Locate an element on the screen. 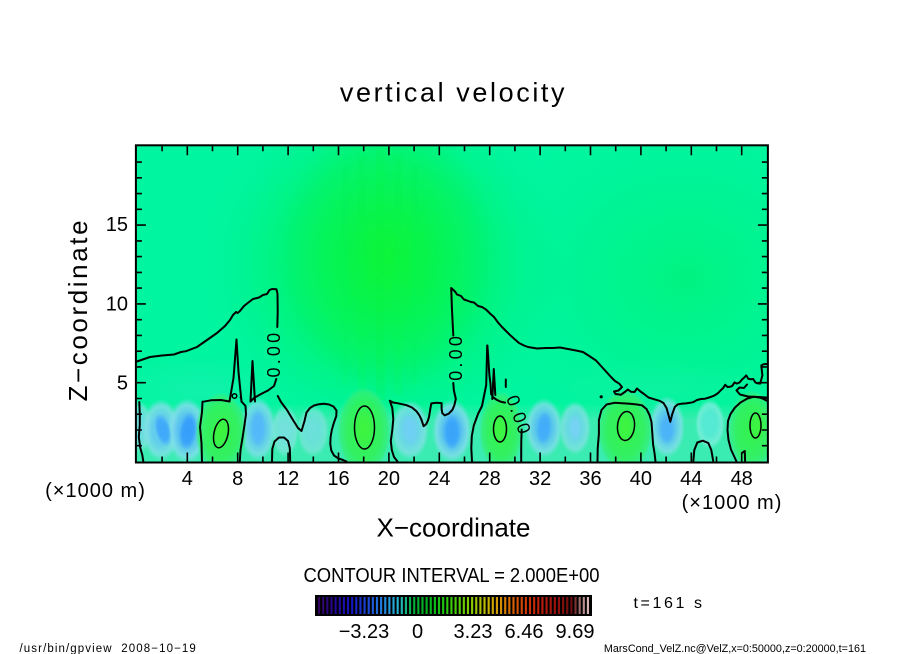  svg-text: 9.69 is located at coordinates (575, 632).